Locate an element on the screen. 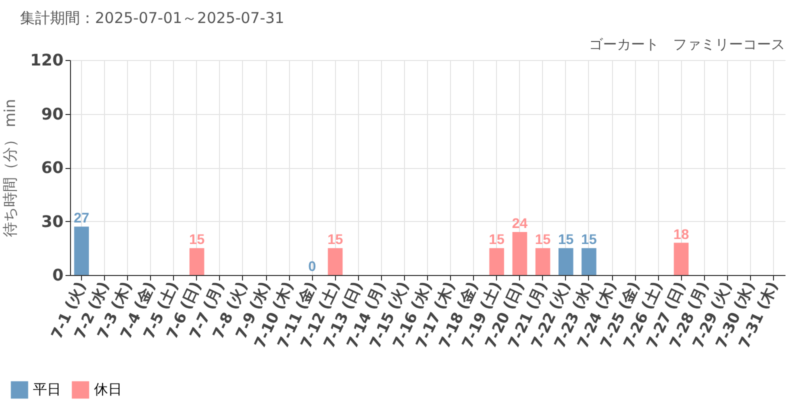 The width and height of the screenshot is (800, 400). legend-label: 休日 is located at coordinates (108, 390).